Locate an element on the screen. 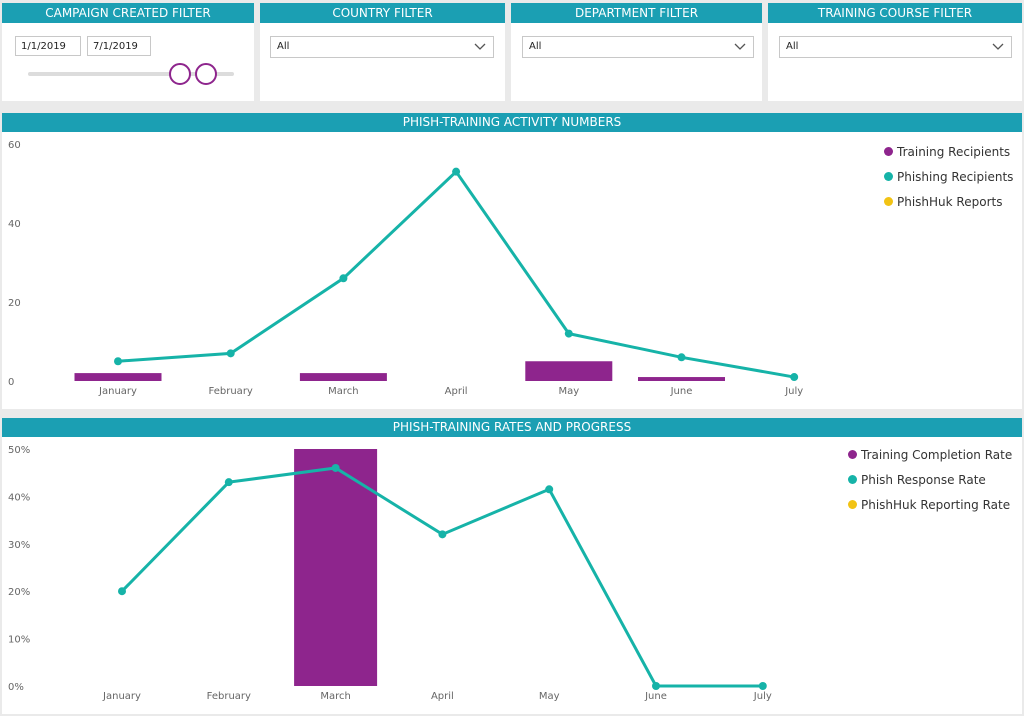  slider-start-handle is located at coordinates (180, 74).